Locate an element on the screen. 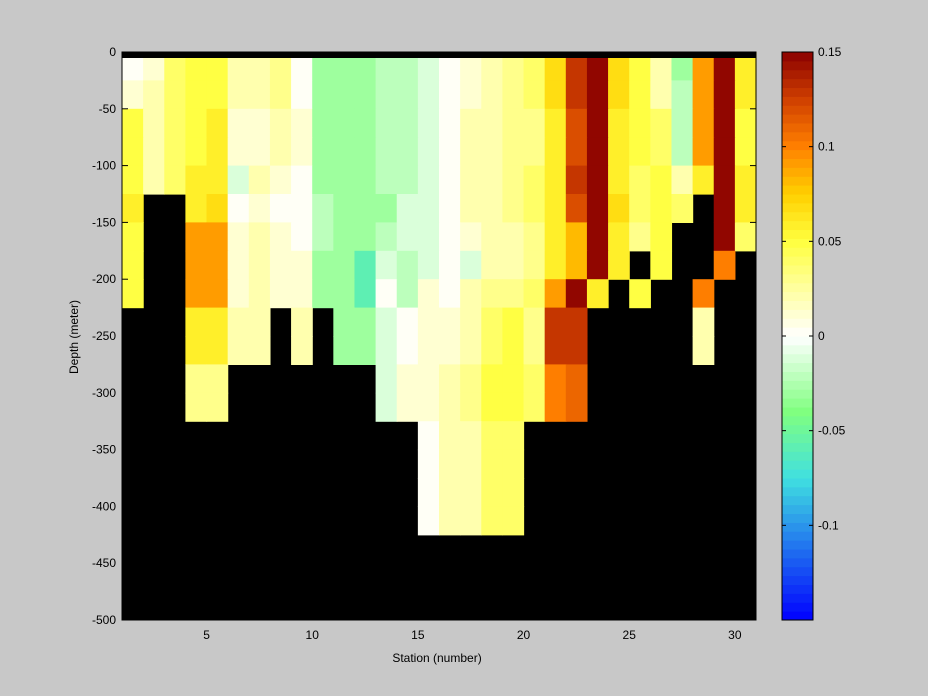 The width and height of the screenshot is (928, 696). y-tick-label: 0 is located at coordinates (112, 52).